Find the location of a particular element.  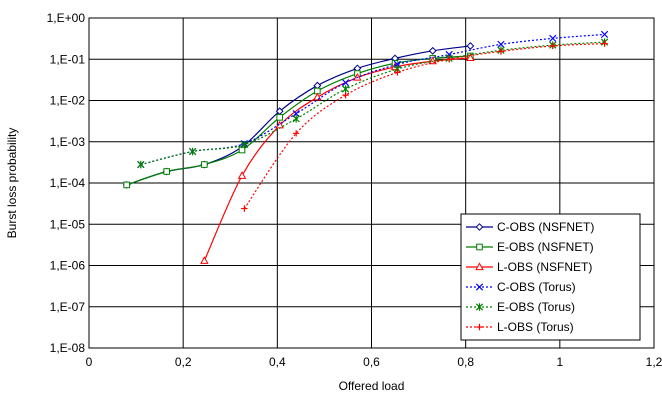

legend-label: C-OBS (NSFNET) is located at coordinates (545, 227).